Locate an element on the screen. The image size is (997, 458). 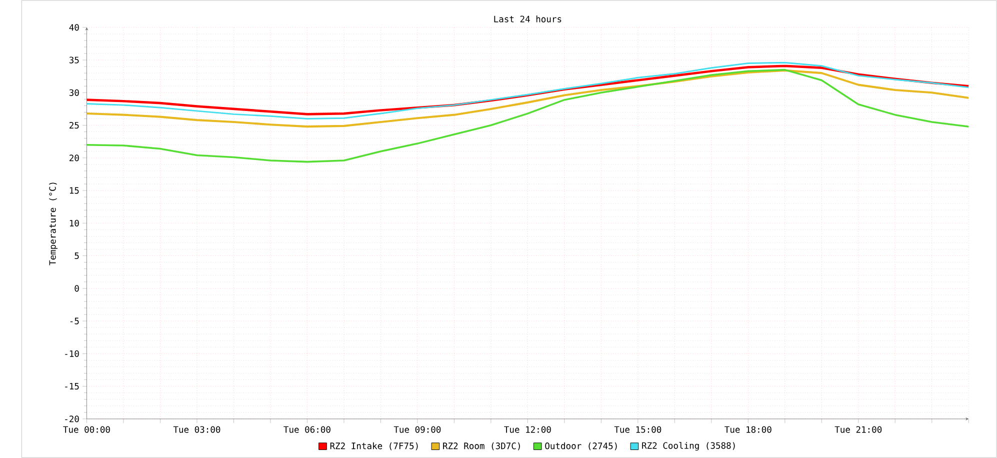
x-tick-label: Tue 15:00 is located at coordinates (638, 429).